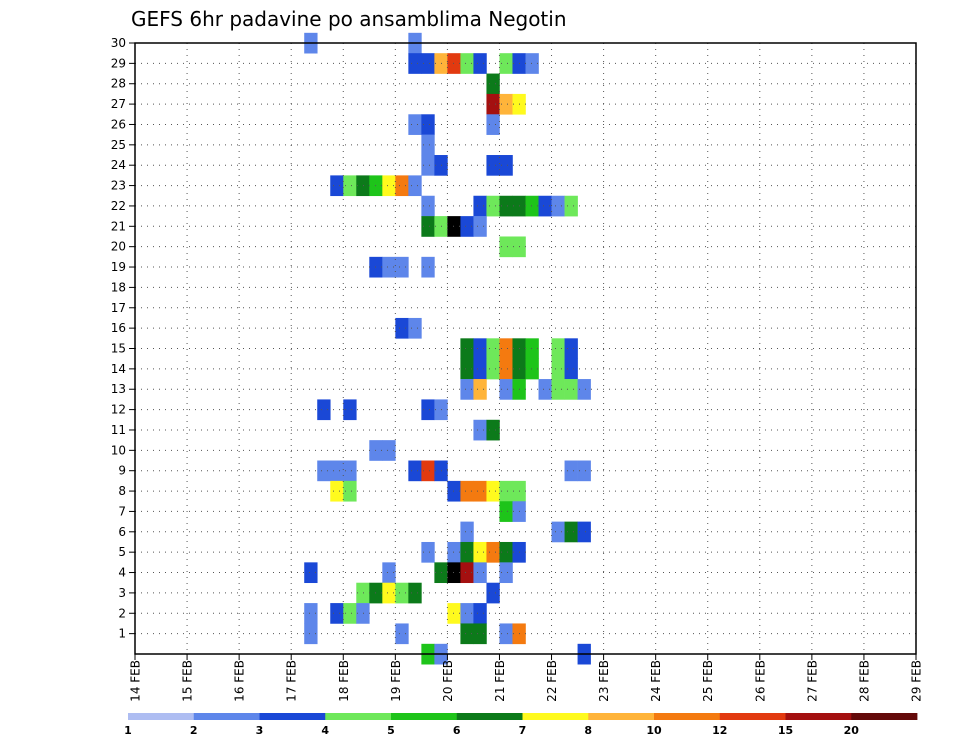 This screenshot has width=960, height=742. I want to click on x-tick-label: 26 FEB, so click(760, 681).